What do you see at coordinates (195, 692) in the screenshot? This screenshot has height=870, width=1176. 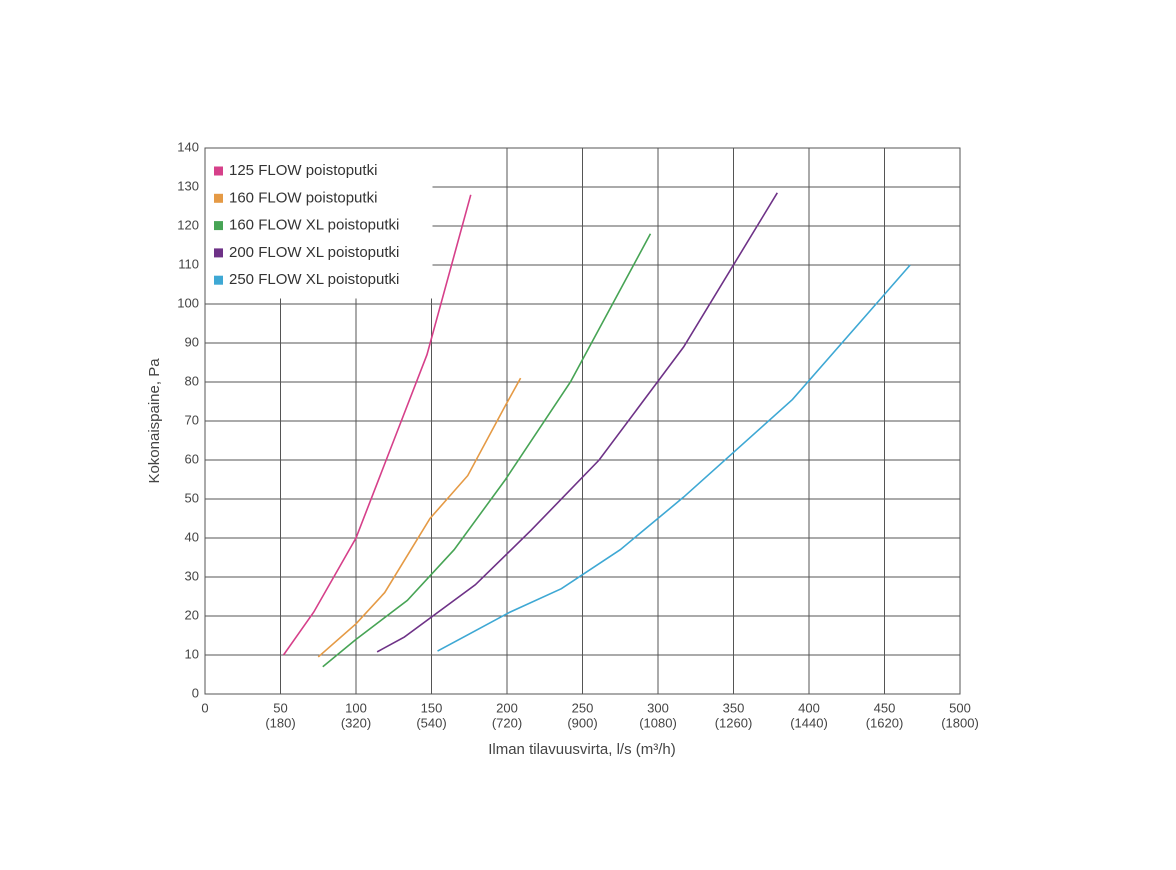 I see `y-tick-label: 0` at bounding box center [195, 692].